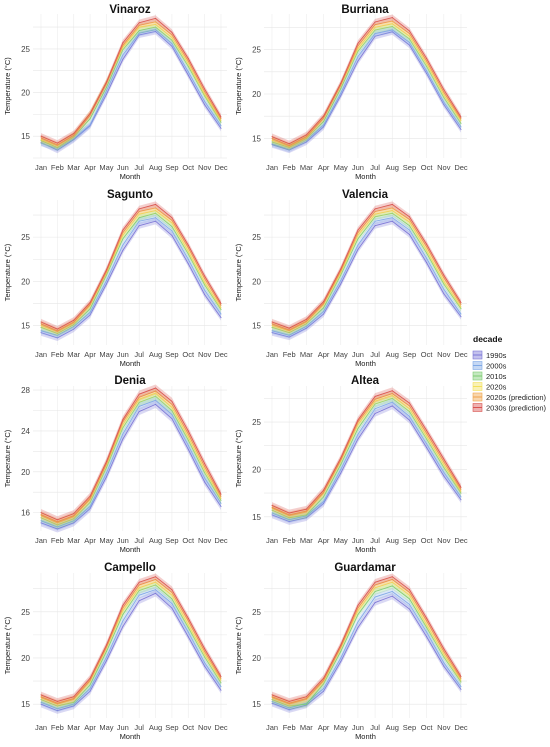 The height and width of the screenshot is (747, 550). I want to click on x-tick-label-may: May, so click(106, 354).